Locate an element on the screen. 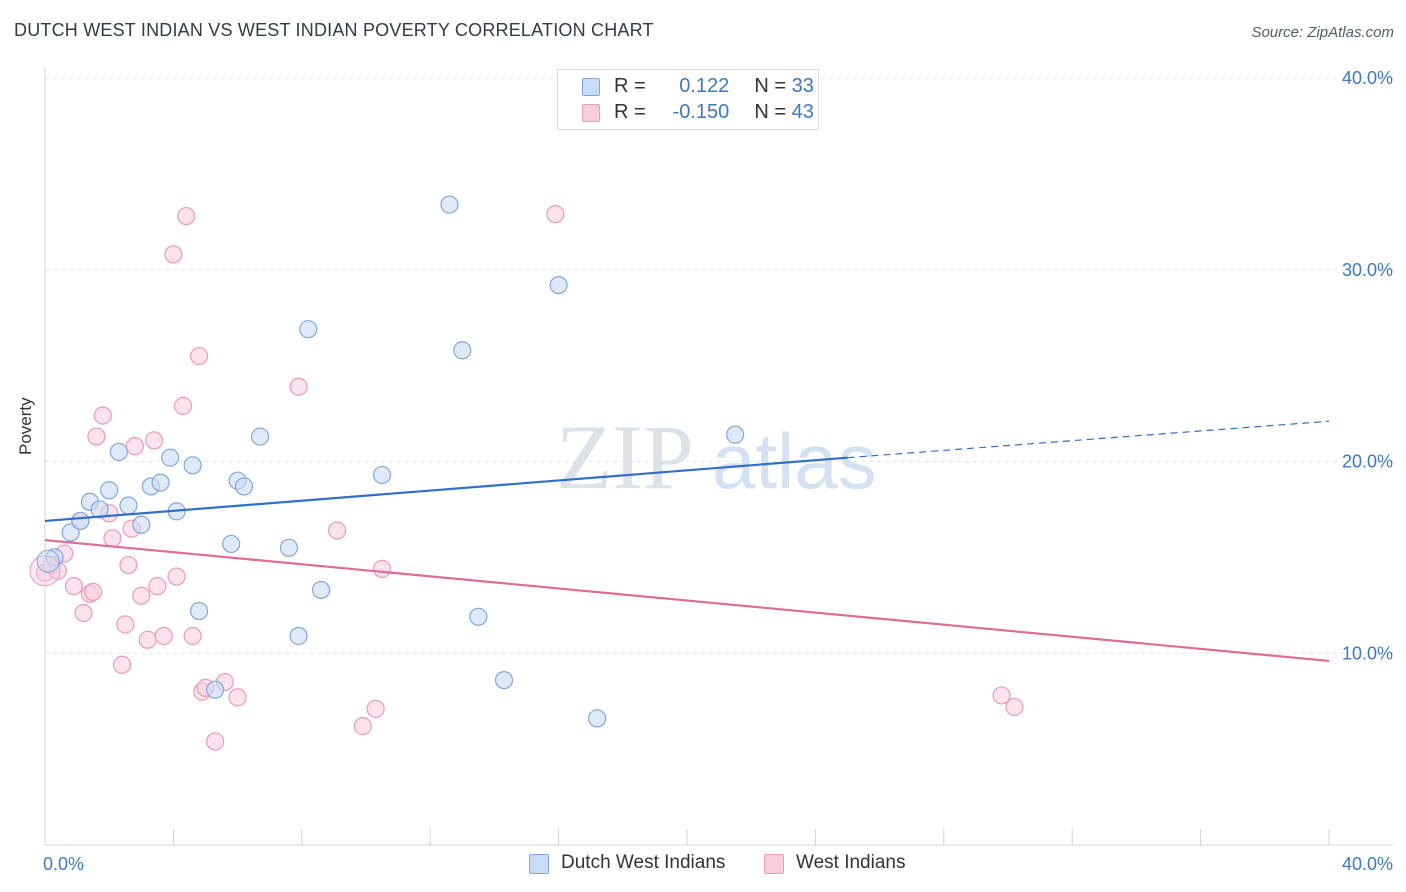 The width and height of the screenshot is (1406, 892). n-value: 43 is located at coordinates (802, 112).